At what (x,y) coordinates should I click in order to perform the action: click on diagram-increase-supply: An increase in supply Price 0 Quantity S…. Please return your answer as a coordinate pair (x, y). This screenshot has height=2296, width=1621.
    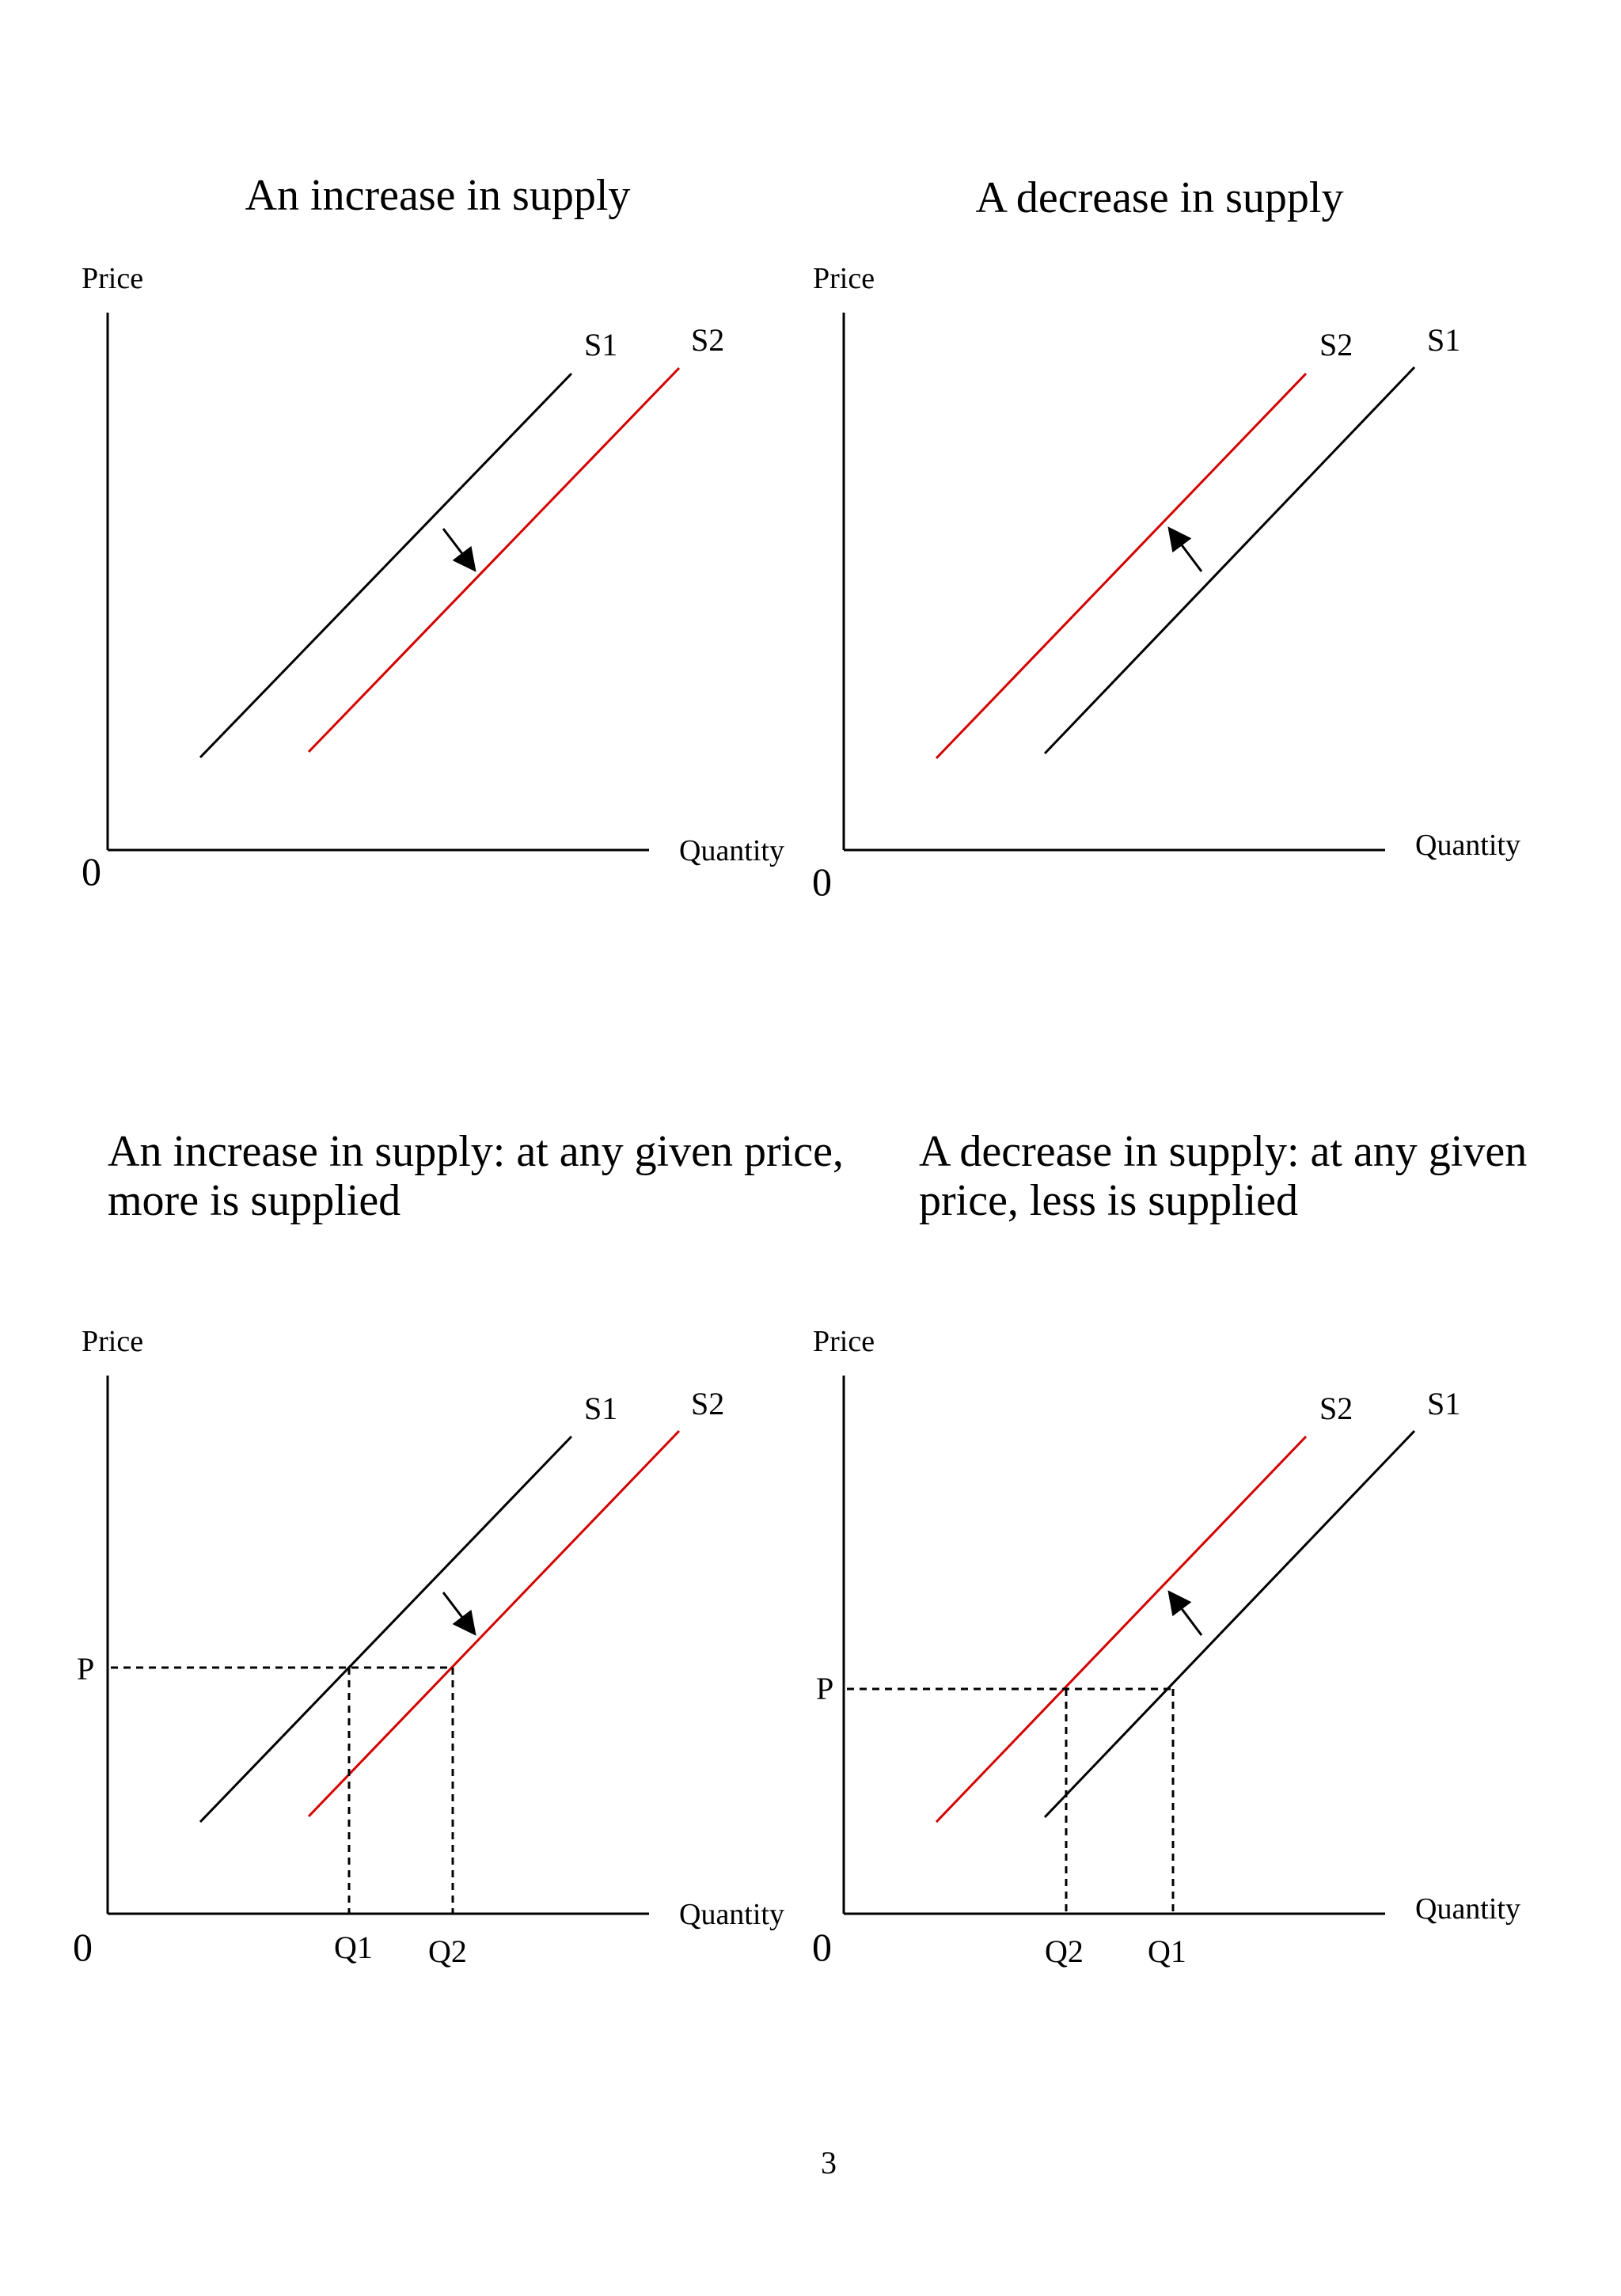
    Looking at the image, I should click on (433, 532).